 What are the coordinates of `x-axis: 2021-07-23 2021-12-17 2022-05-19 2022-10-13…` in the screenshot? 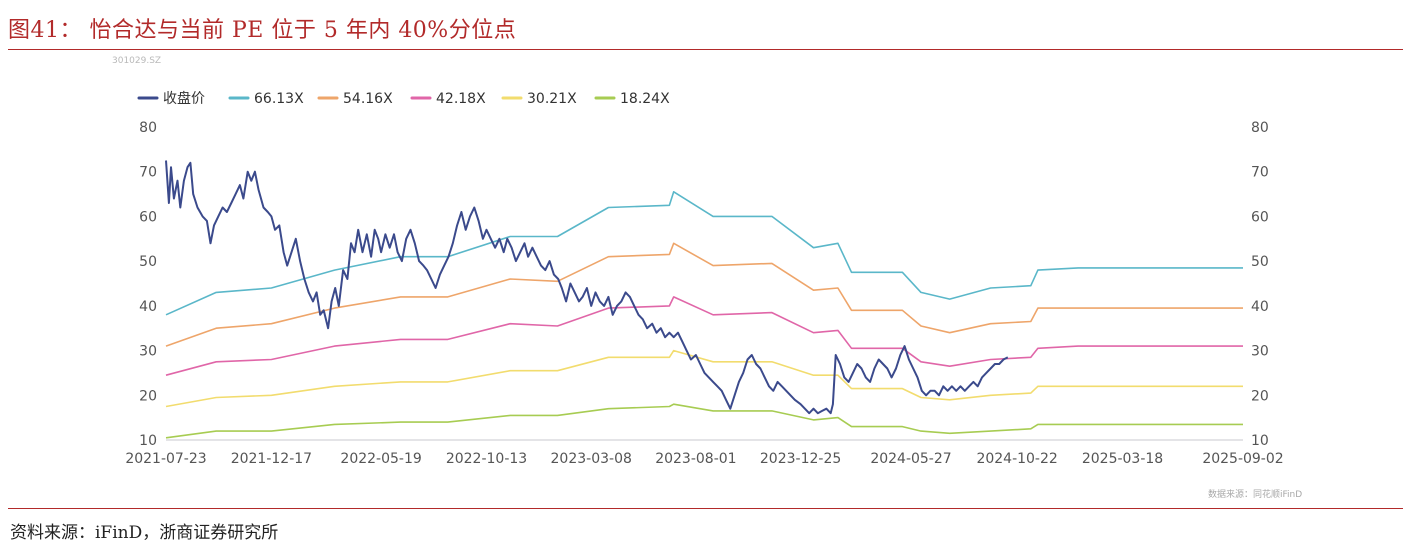 It's located at (704, 453).